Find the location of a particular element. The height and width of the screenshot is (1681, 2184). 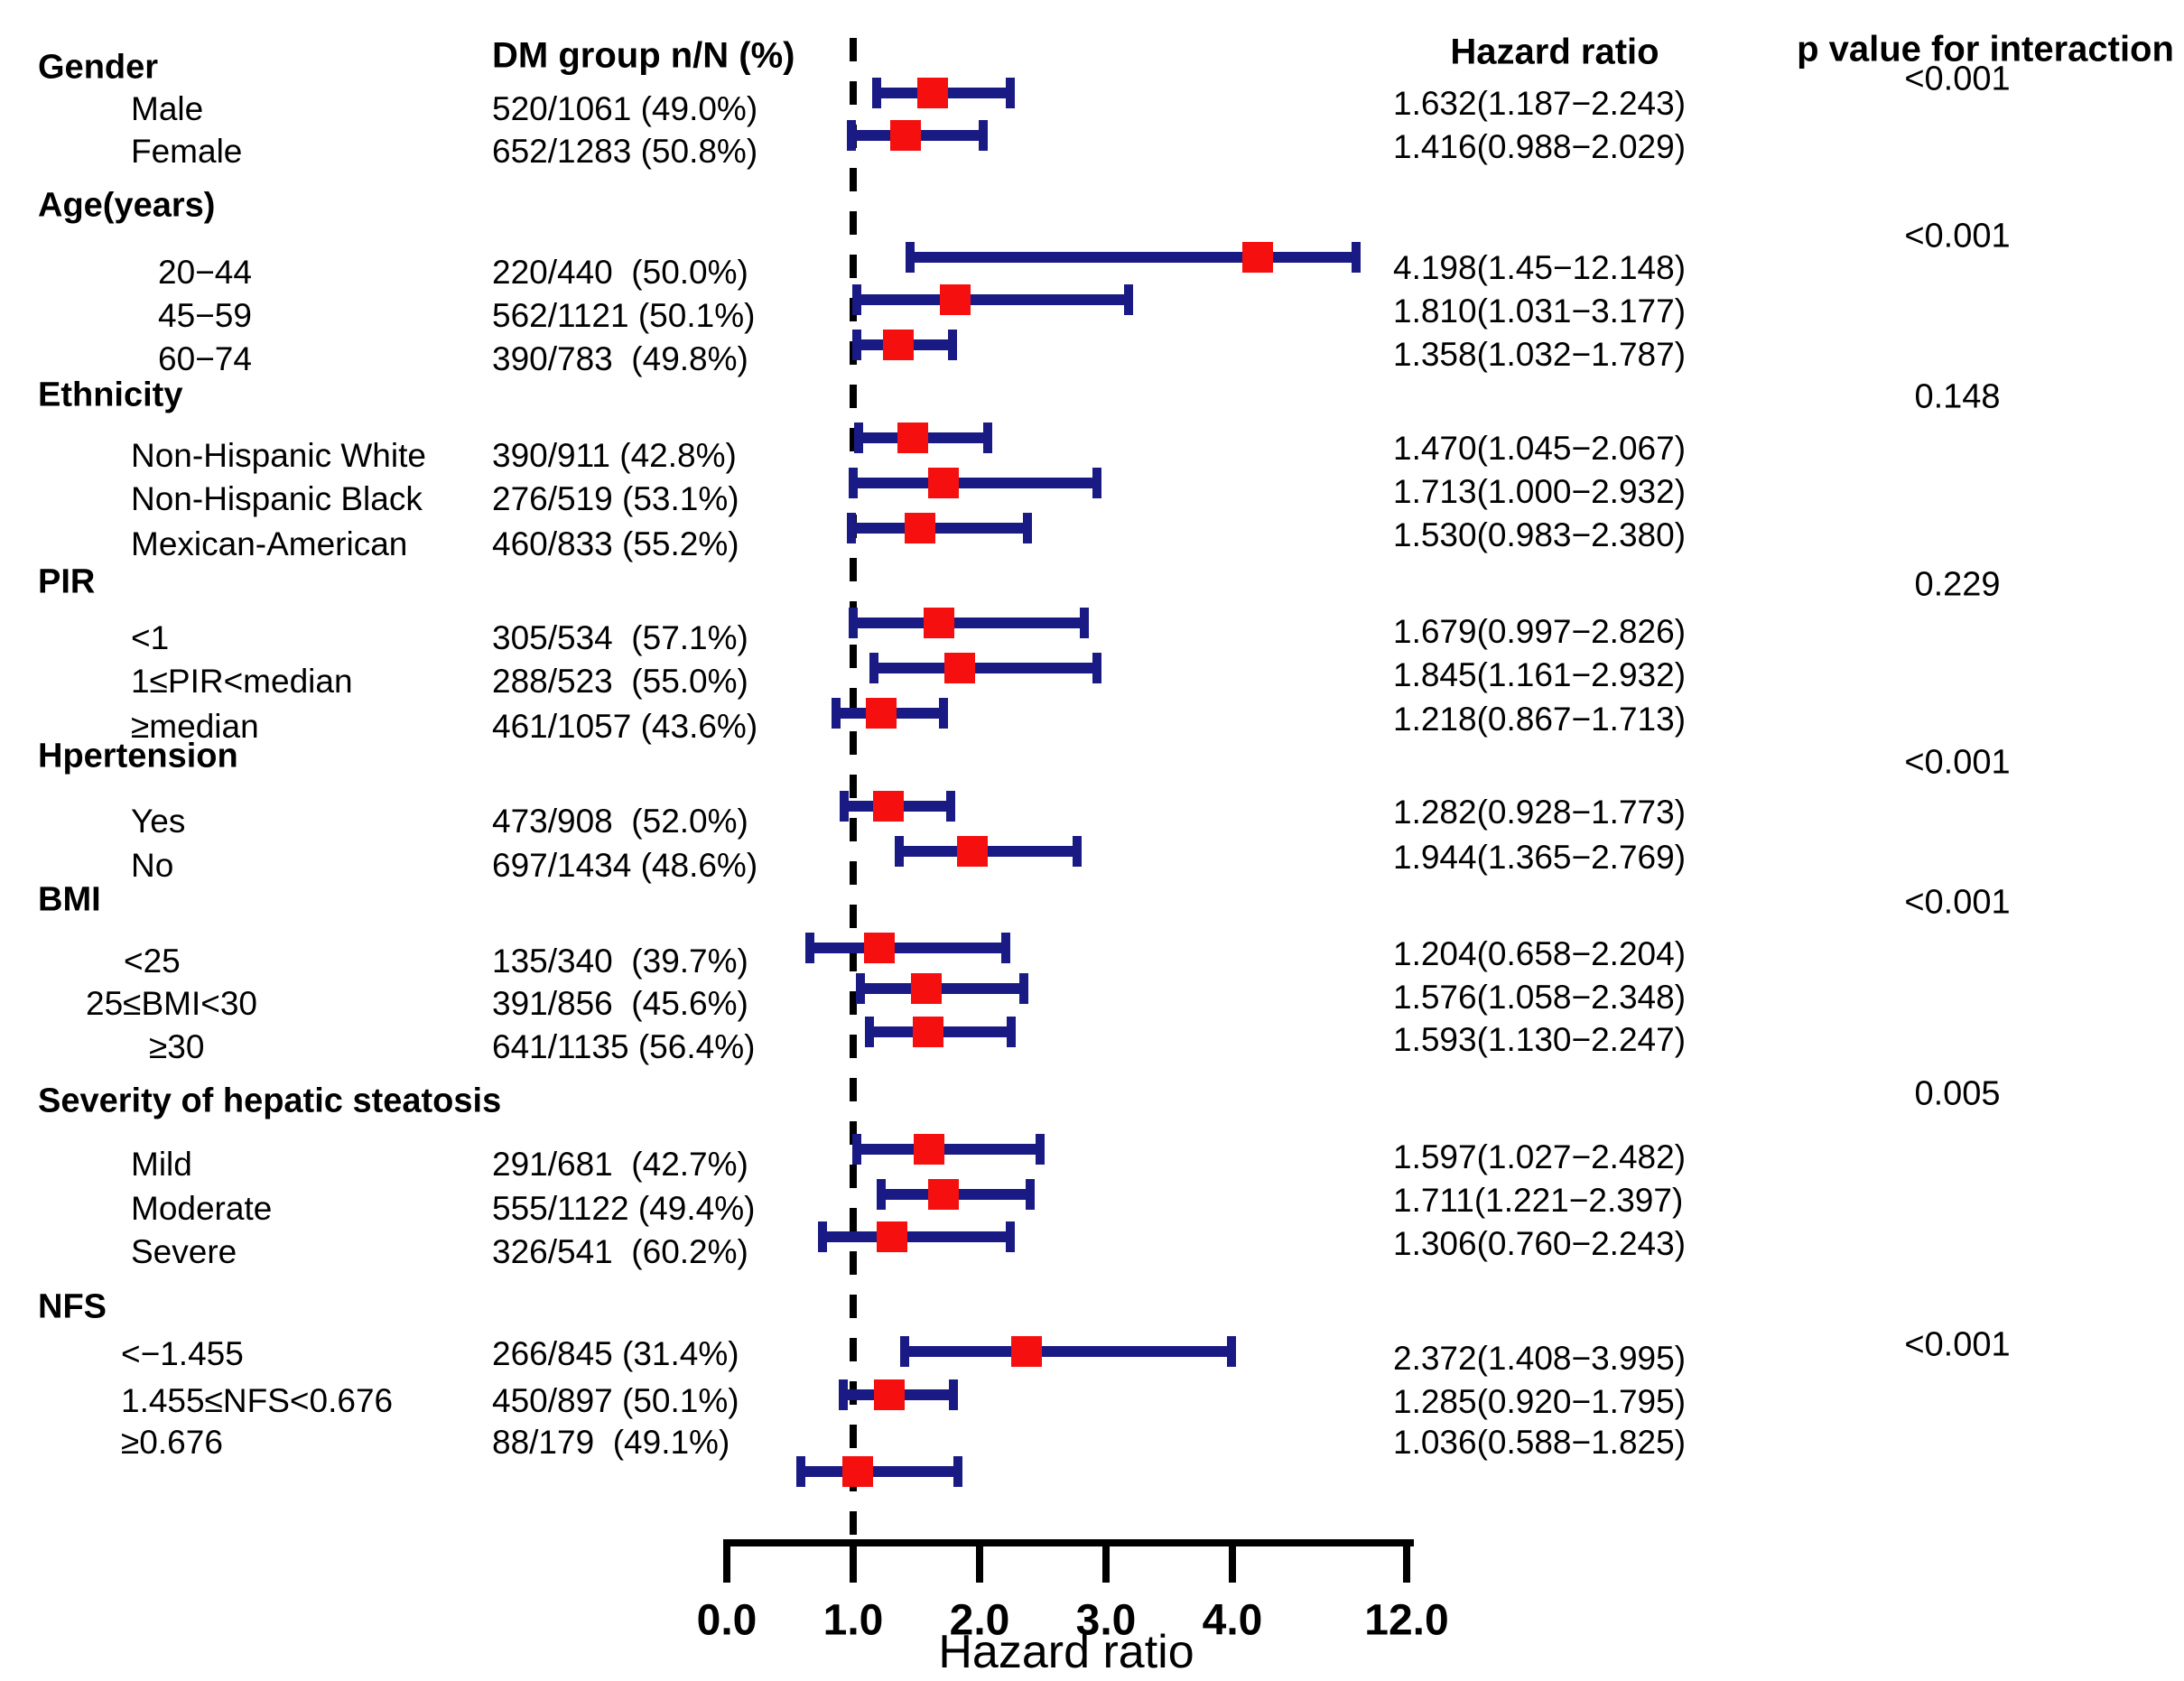

row-n-of-N: 652/1283 (50.8%) is located at coordinates (625, 151).